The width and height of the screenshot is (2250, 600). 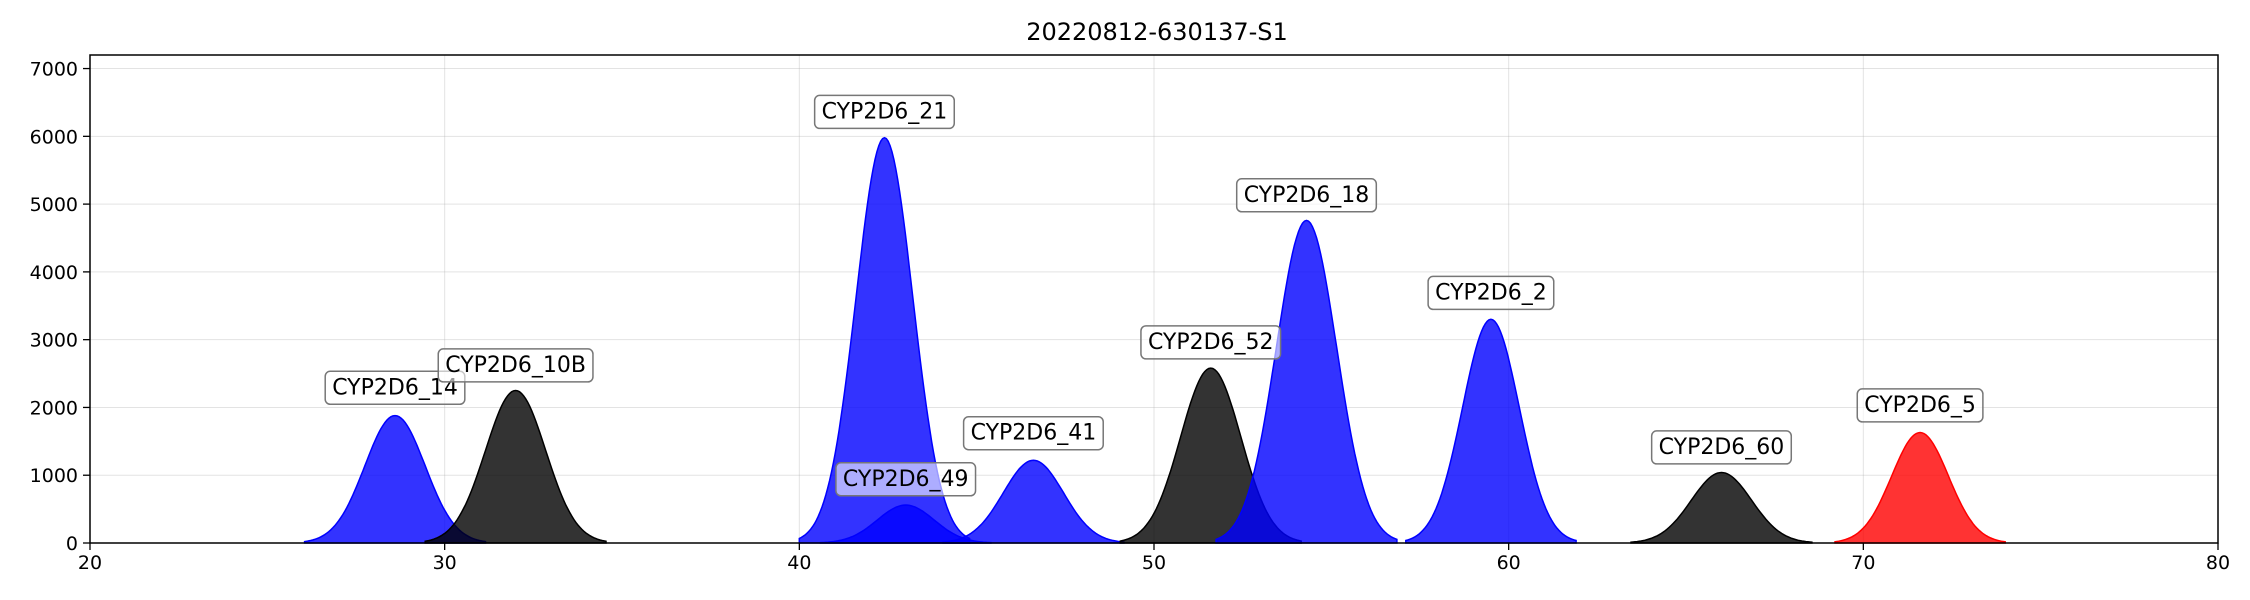 I want to click on peak-label-text: CYP2D6_10B, so click(x=515, y=365).